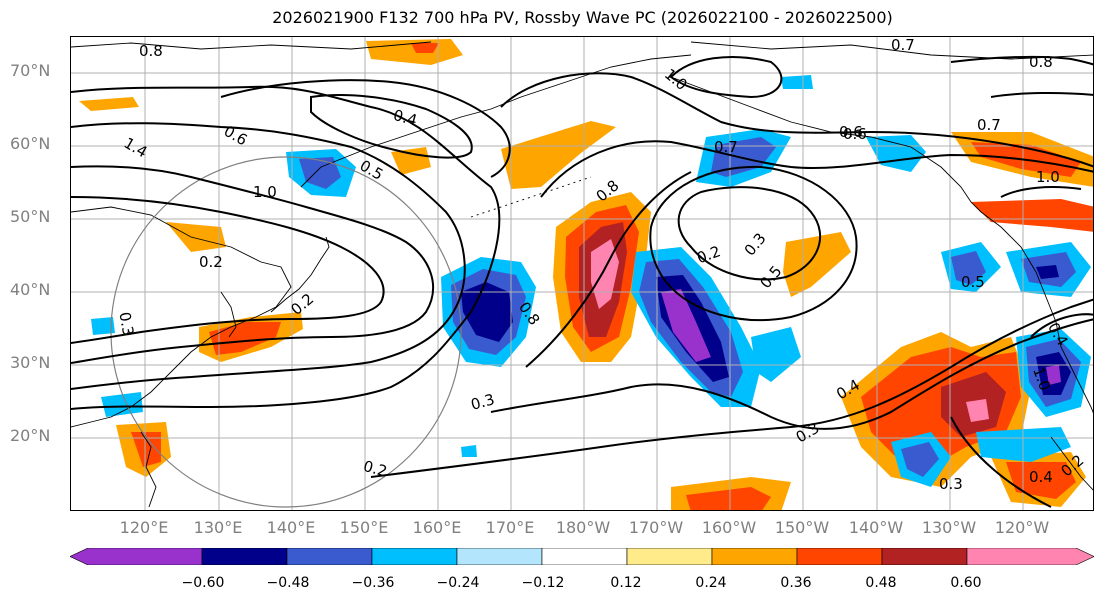 Image resolution: width=1105 pixels, height=604 pixels. Describe the element at coordinates (30, 143) in the screenshot. I see `lat-label-60n: 60°N` at that location.